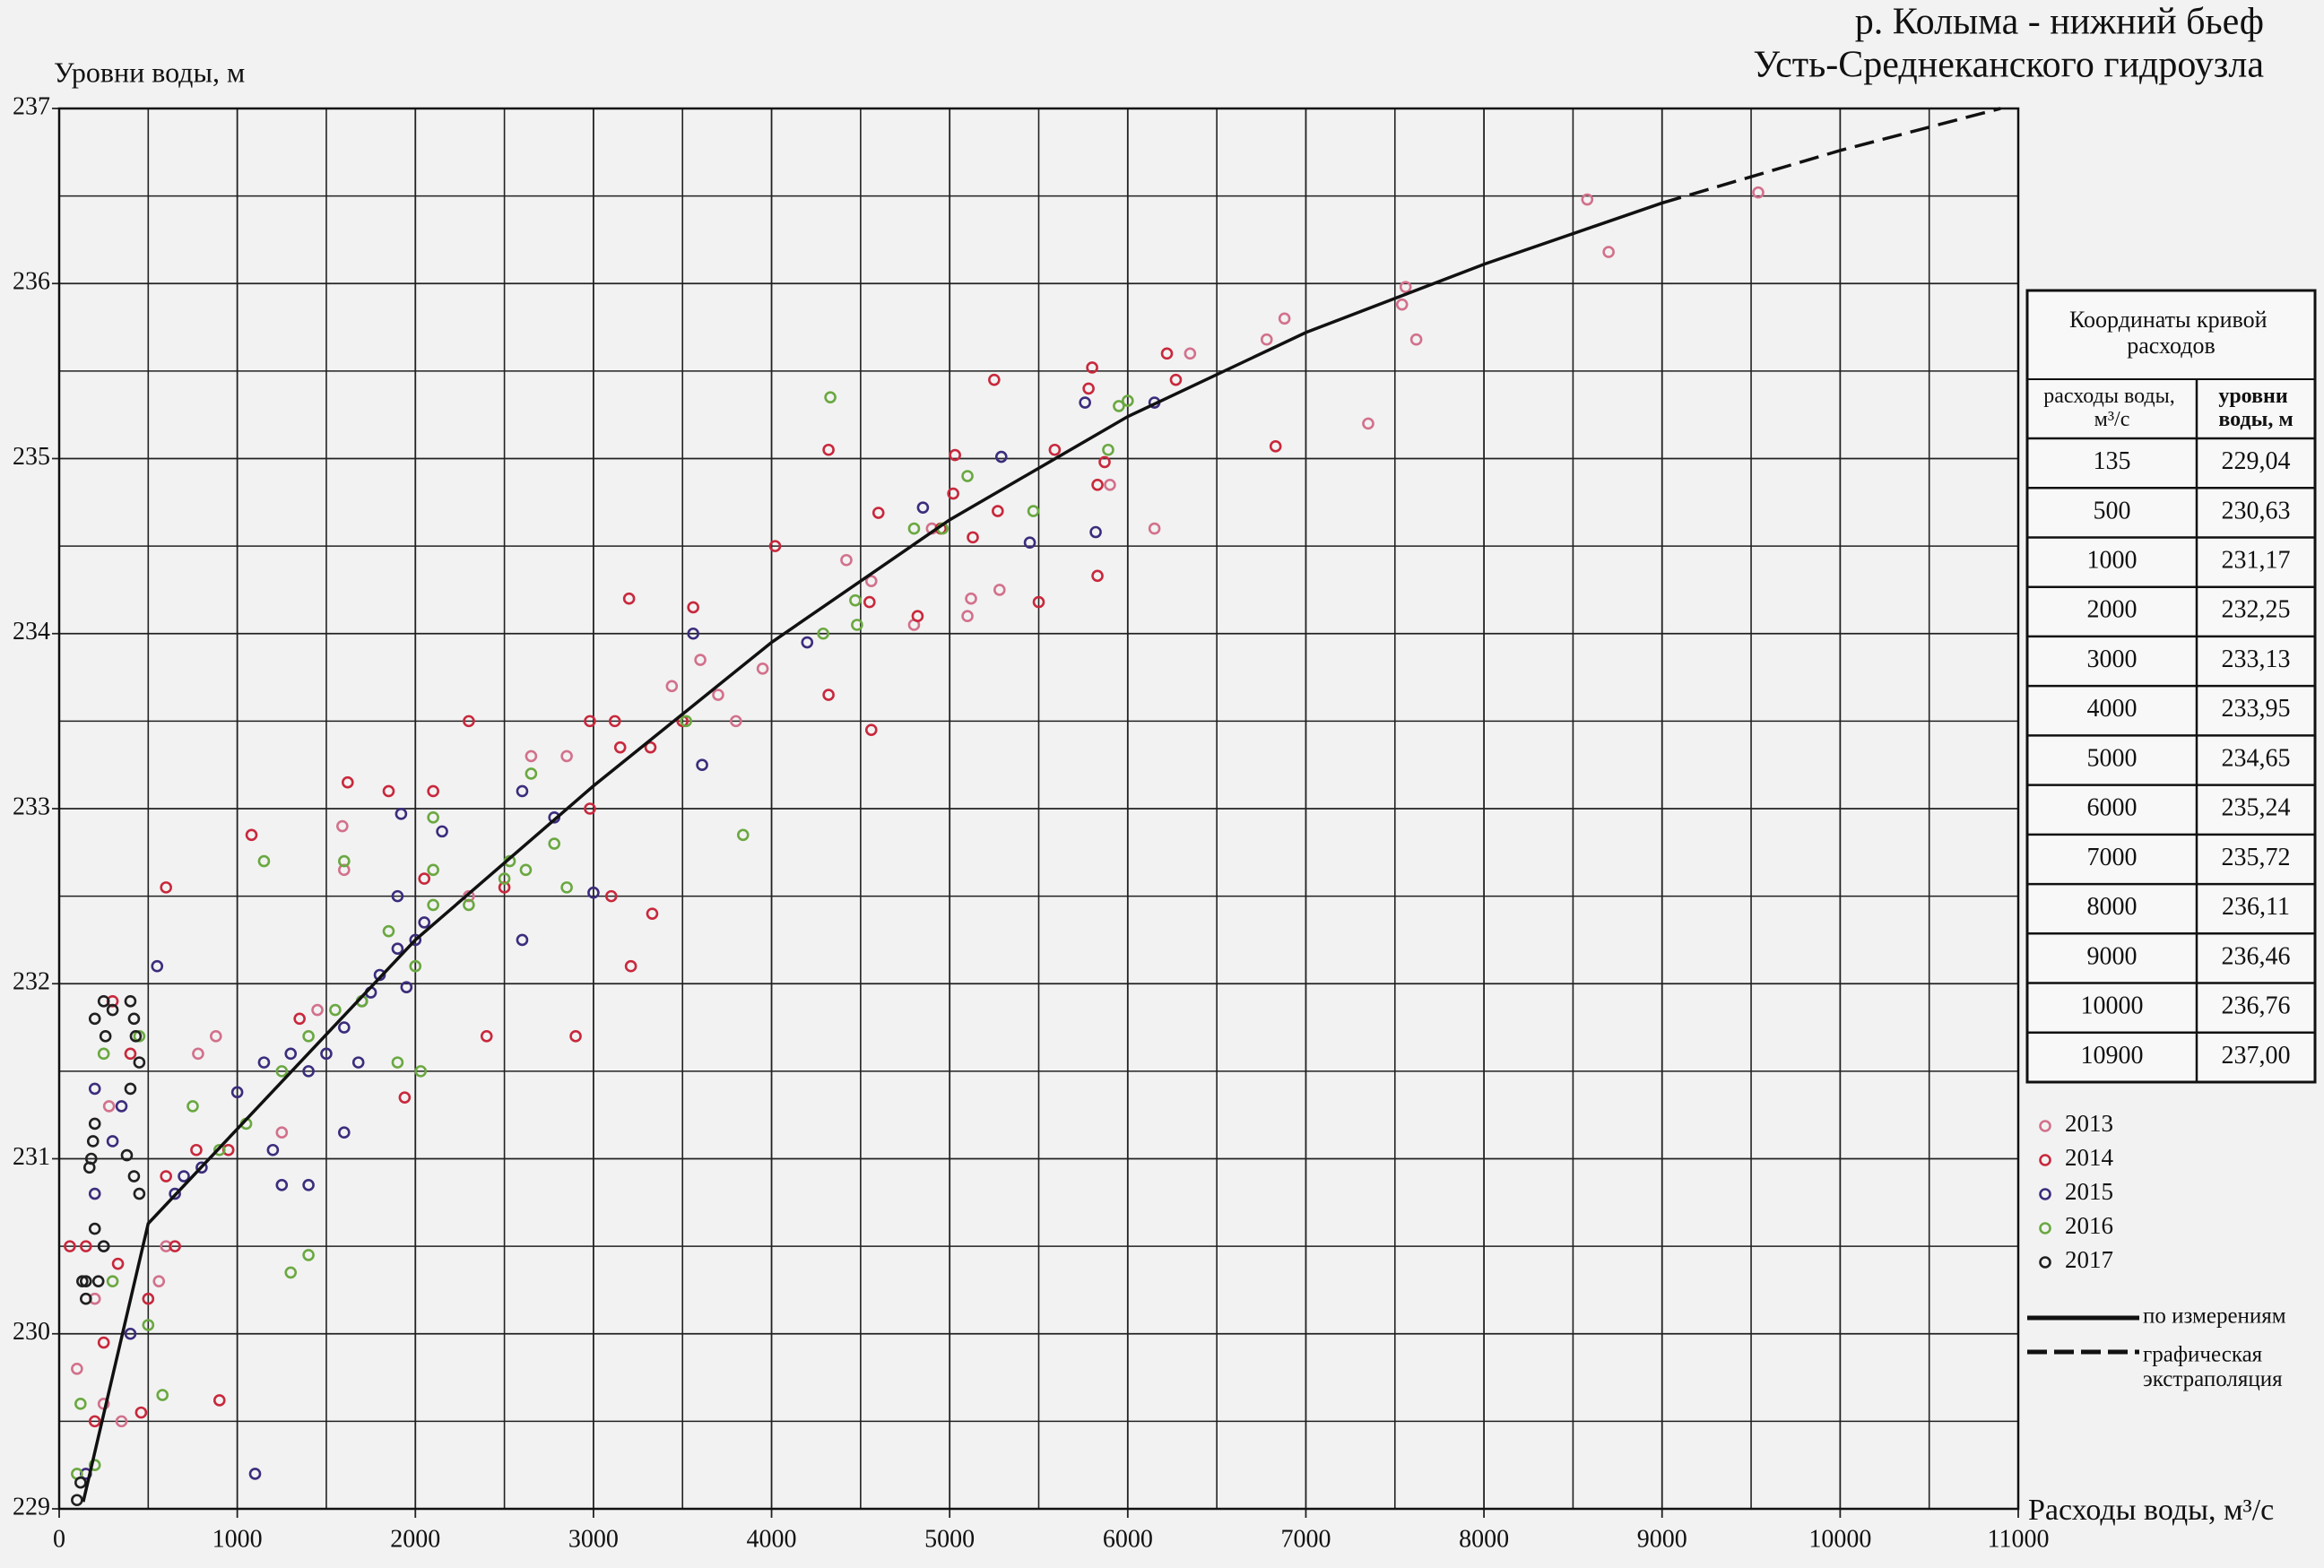 This screenshot has height=1568, width=2324. Describe the element at coordinates (31, 631) in the screenshot. I see `y-tick-label: 234` at that location.